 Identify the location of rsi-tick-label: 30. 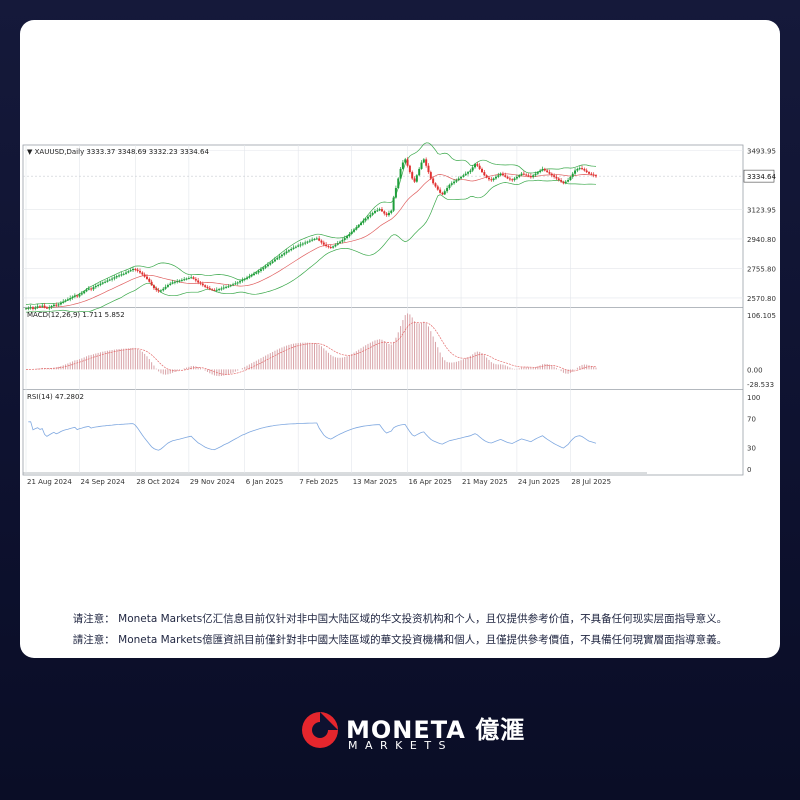
(751, 448).